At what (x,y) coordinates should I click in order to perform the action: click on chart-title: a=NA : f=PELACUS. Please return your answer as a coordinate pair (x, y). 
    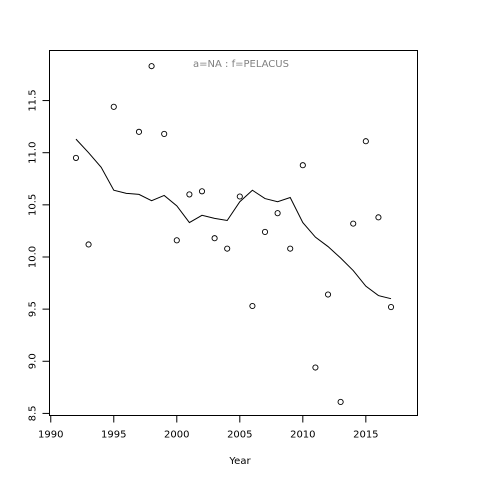
    Looking at the image, I should click on (241, 64).